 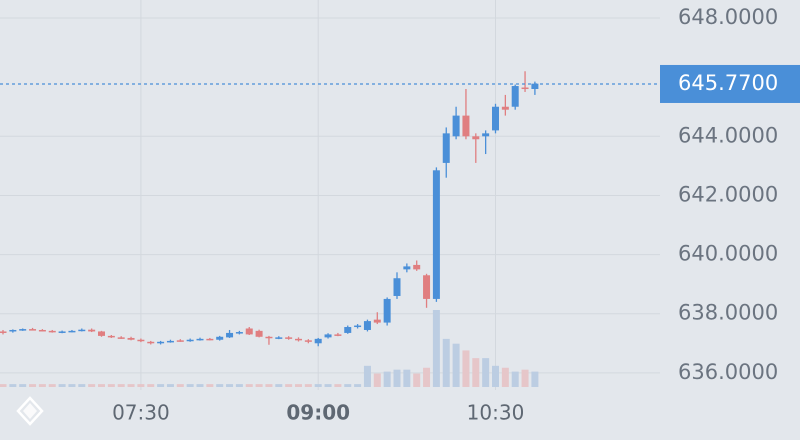 I want to click on x-tick-label: 07:30, so click(x=141, y=413).